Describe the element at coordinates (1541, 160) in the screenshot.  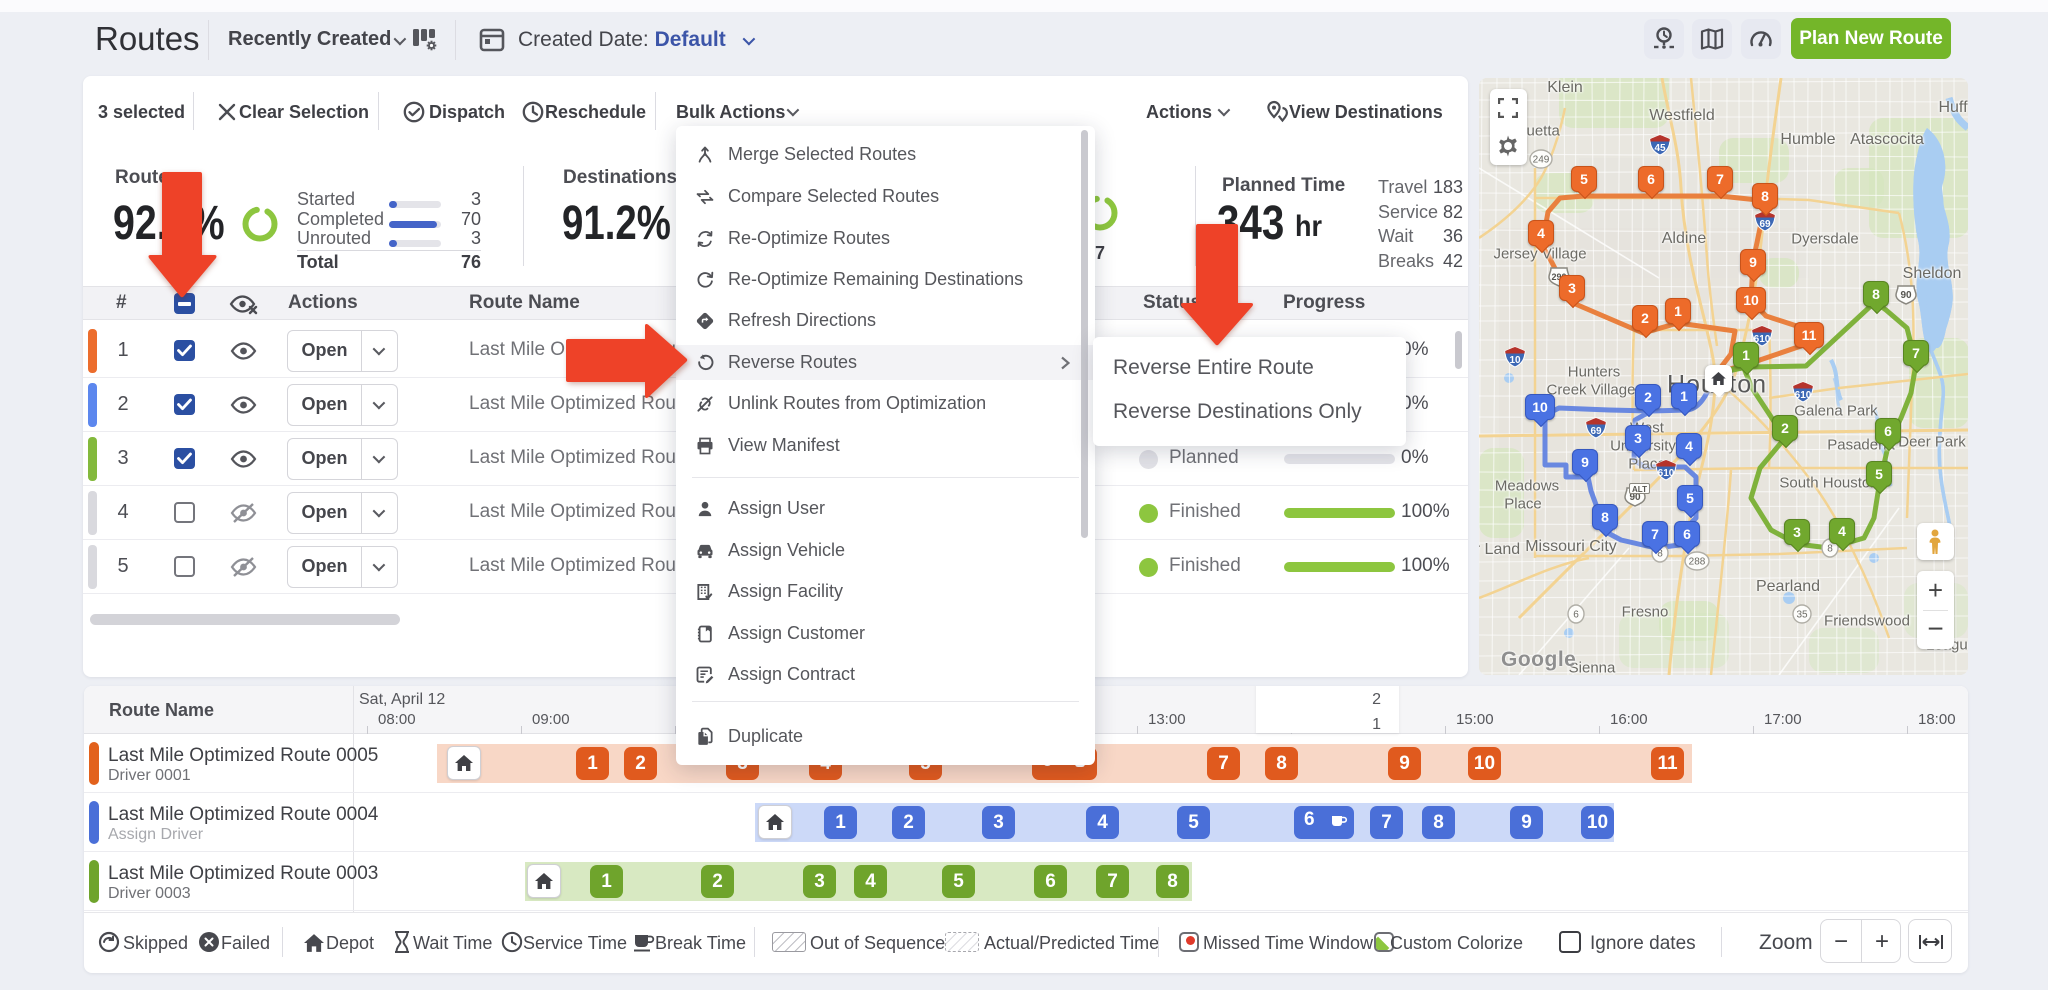
I see `svg-text: 249` at that location.